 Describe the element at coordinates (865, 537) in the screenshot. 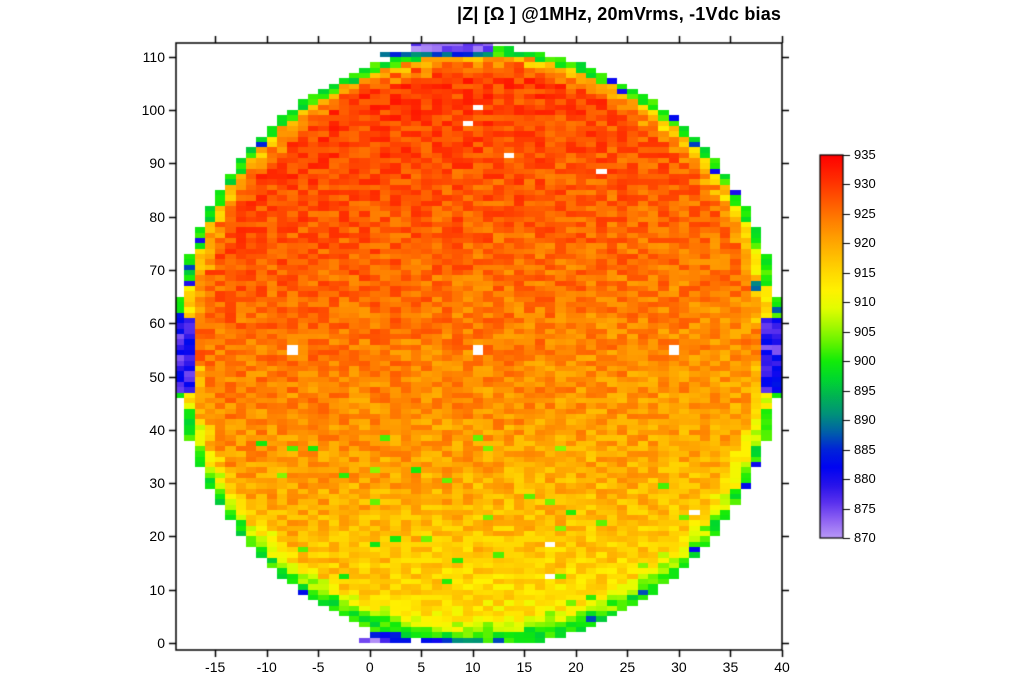

I see `colorbar-tick-label: 870` at that location.